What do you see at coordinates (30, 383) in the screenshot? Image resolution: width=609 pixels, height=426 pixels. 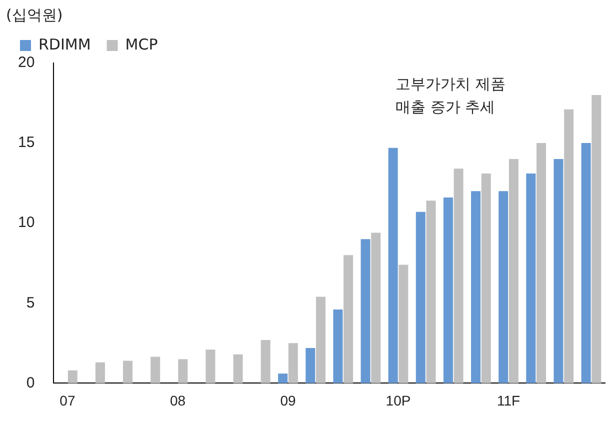 I see `y-tick-label: 0` at bounding box center [30, 383].